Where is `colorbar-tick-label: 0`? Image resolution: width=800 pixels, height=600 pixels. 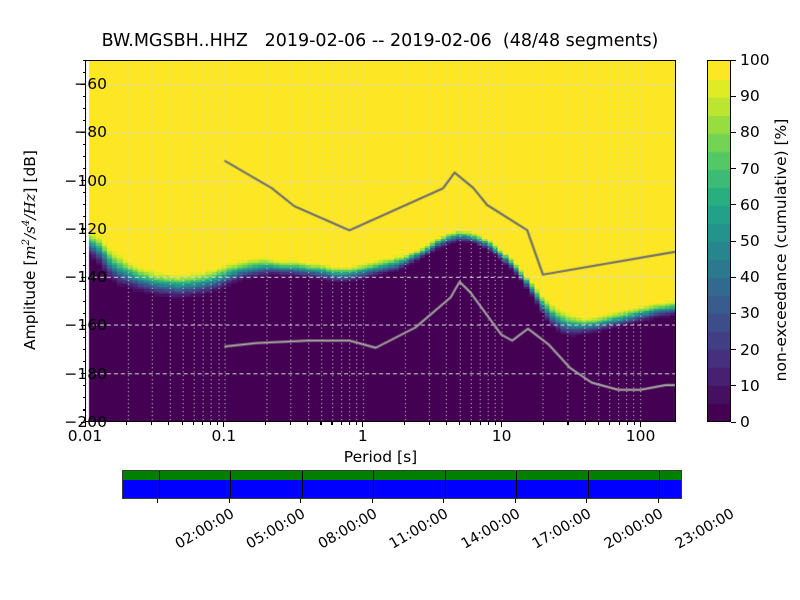 colorbar-tick-label: 0 is located at coordinates (745, 422).